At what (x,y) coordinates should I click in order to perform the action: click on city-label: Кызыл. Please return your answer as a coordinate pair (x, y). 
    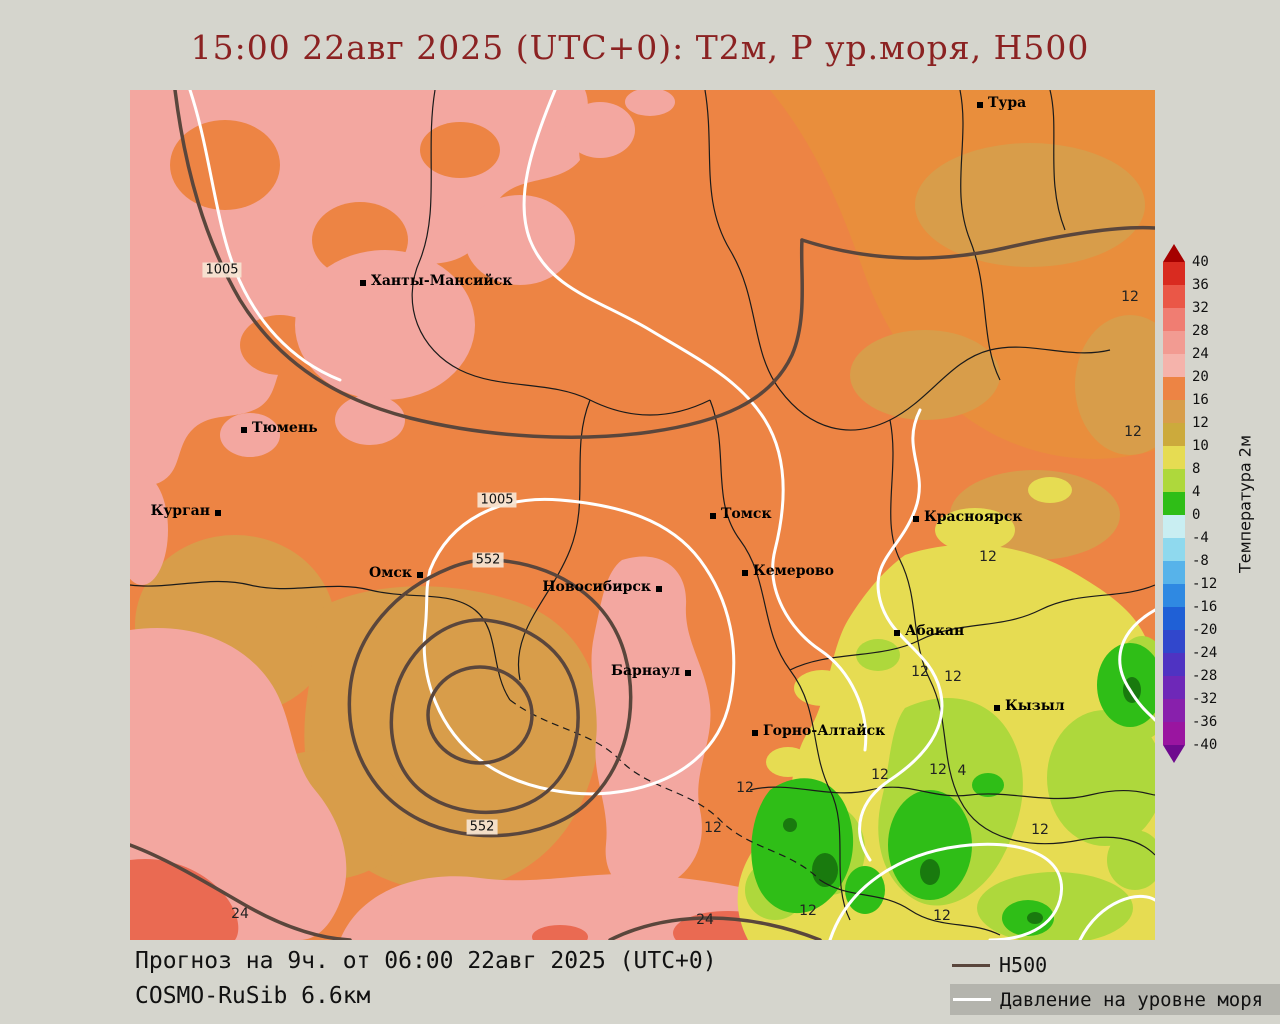
    Looking at the image, I should click on (1035, 706).